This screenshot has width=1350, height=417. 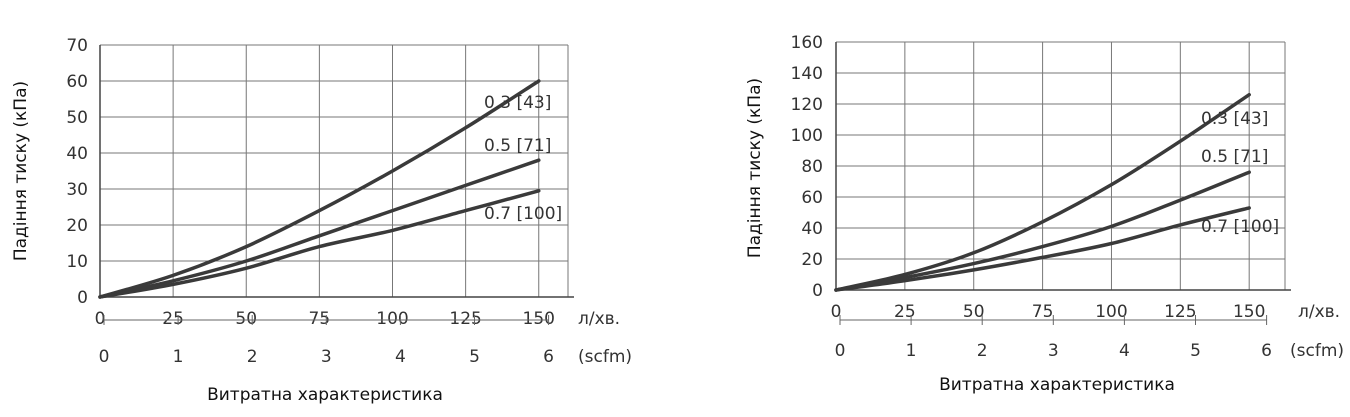 I want to click on y-tick-label: 80, so click(x=812, y=167).